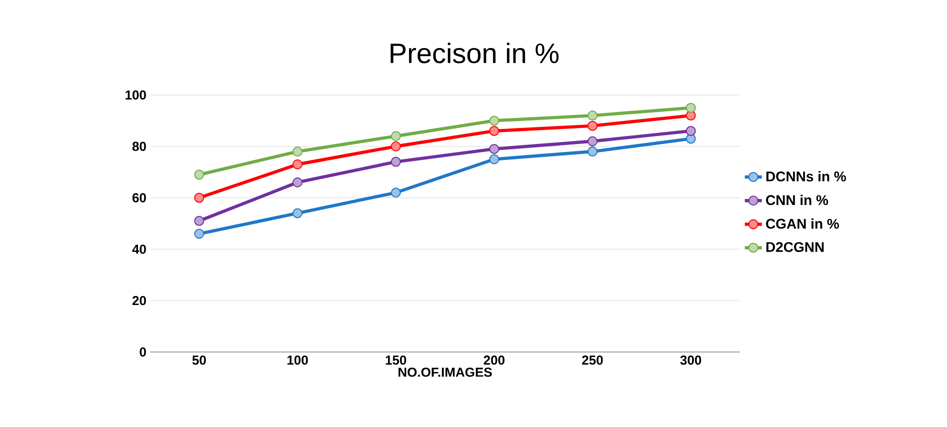 The image size is (947, 427). Describe the element at coordinates (136, 95) in the screenshot. I see `y-tick-label: 100` at that location.